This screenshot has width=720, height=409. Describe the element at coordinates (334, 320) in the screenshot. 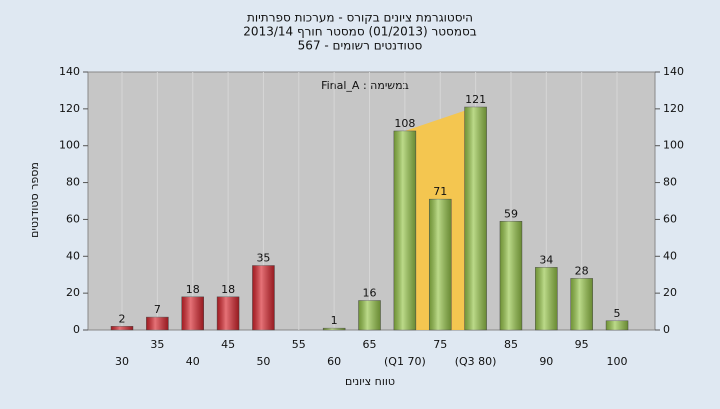

I see `value-label: 1` at that location.